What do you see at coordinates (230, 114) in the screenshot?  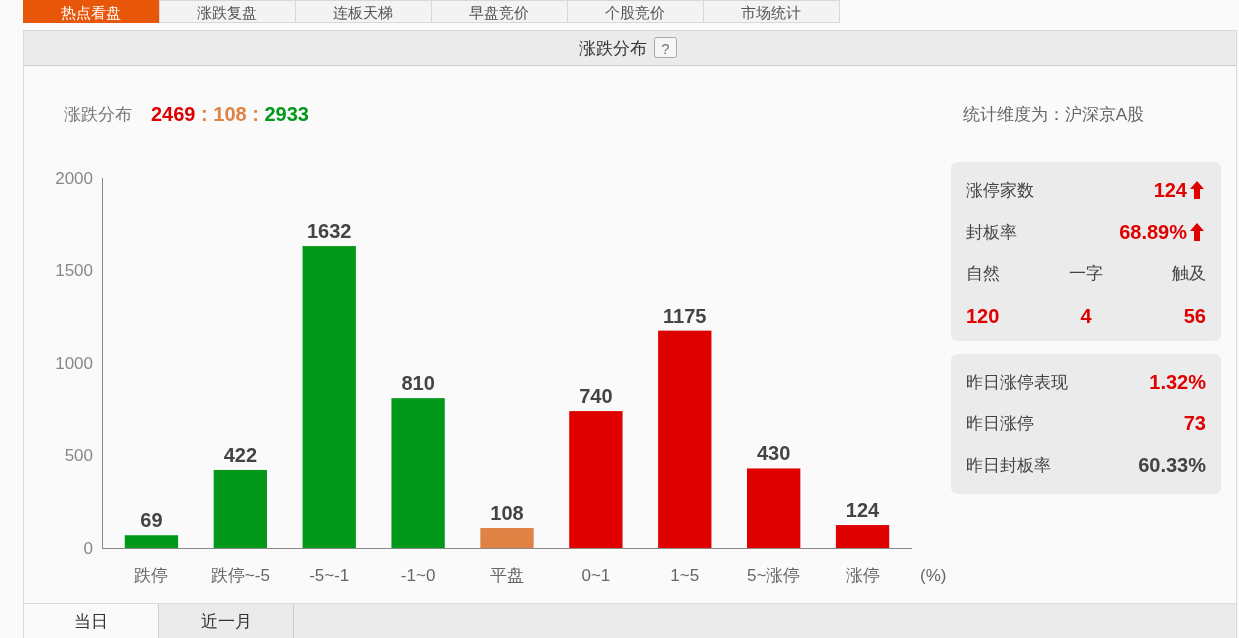 I see `text: 2469 : 108 : 2933` at bounding box center [230, 114].